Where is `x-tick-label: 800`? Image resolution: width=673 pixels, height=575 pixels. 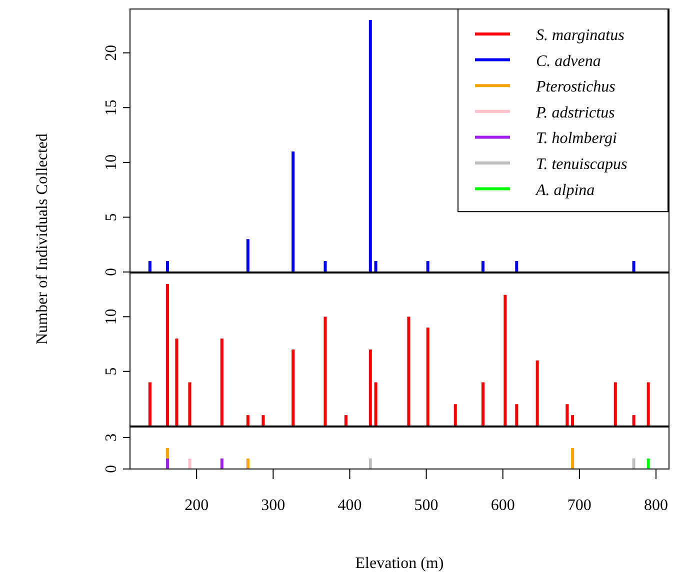
x-tick-label: 800 is located at coordinates (656, 505).